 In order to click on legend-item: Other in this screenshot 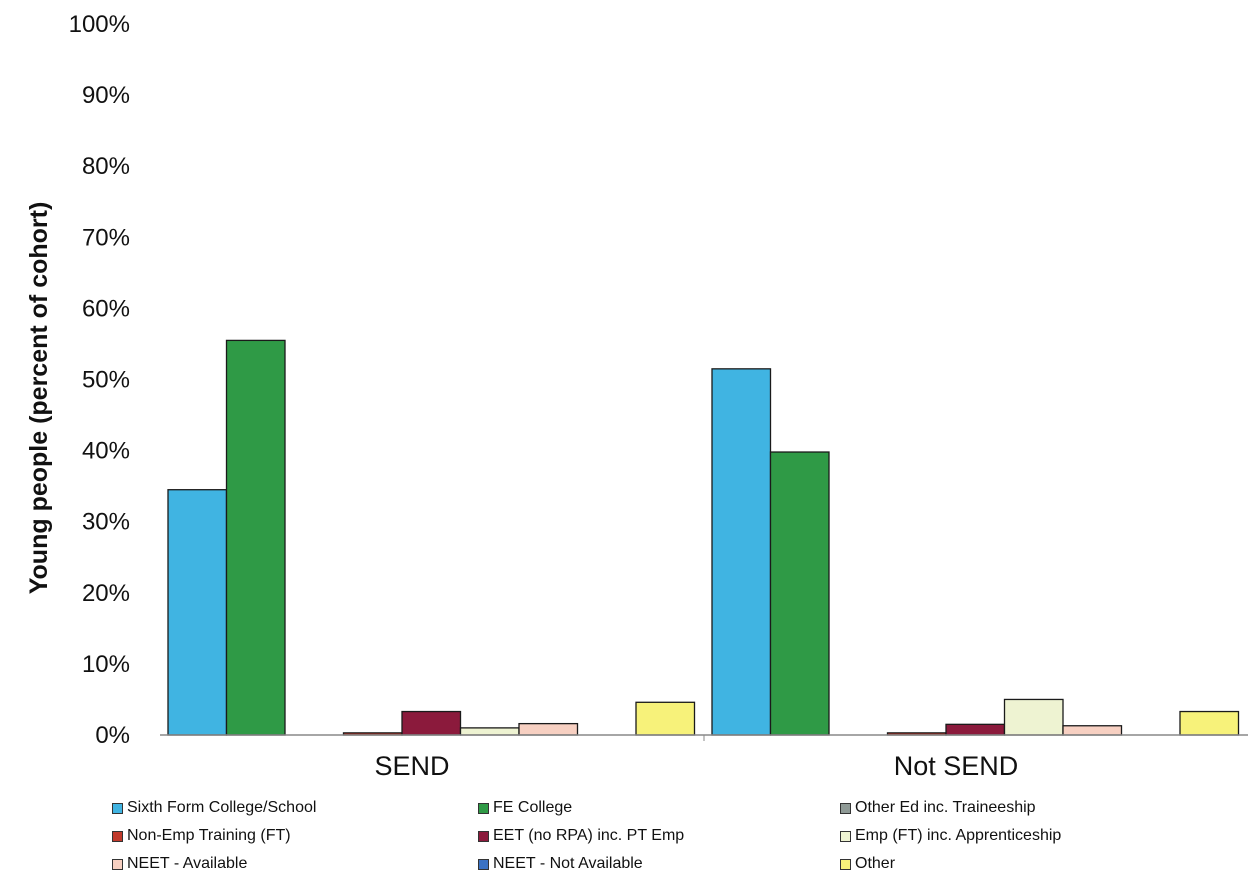, I will do `click(1026, 864)`.